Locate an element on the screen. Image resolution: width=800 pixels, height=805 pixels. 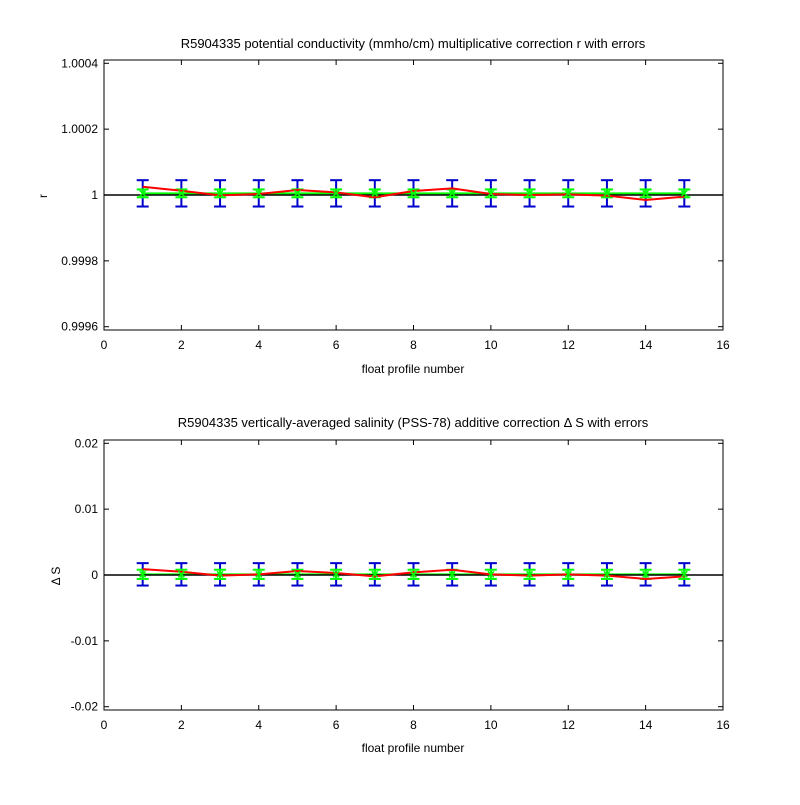
y-tick-label: -0.02 is located at coordinates (85, 707).